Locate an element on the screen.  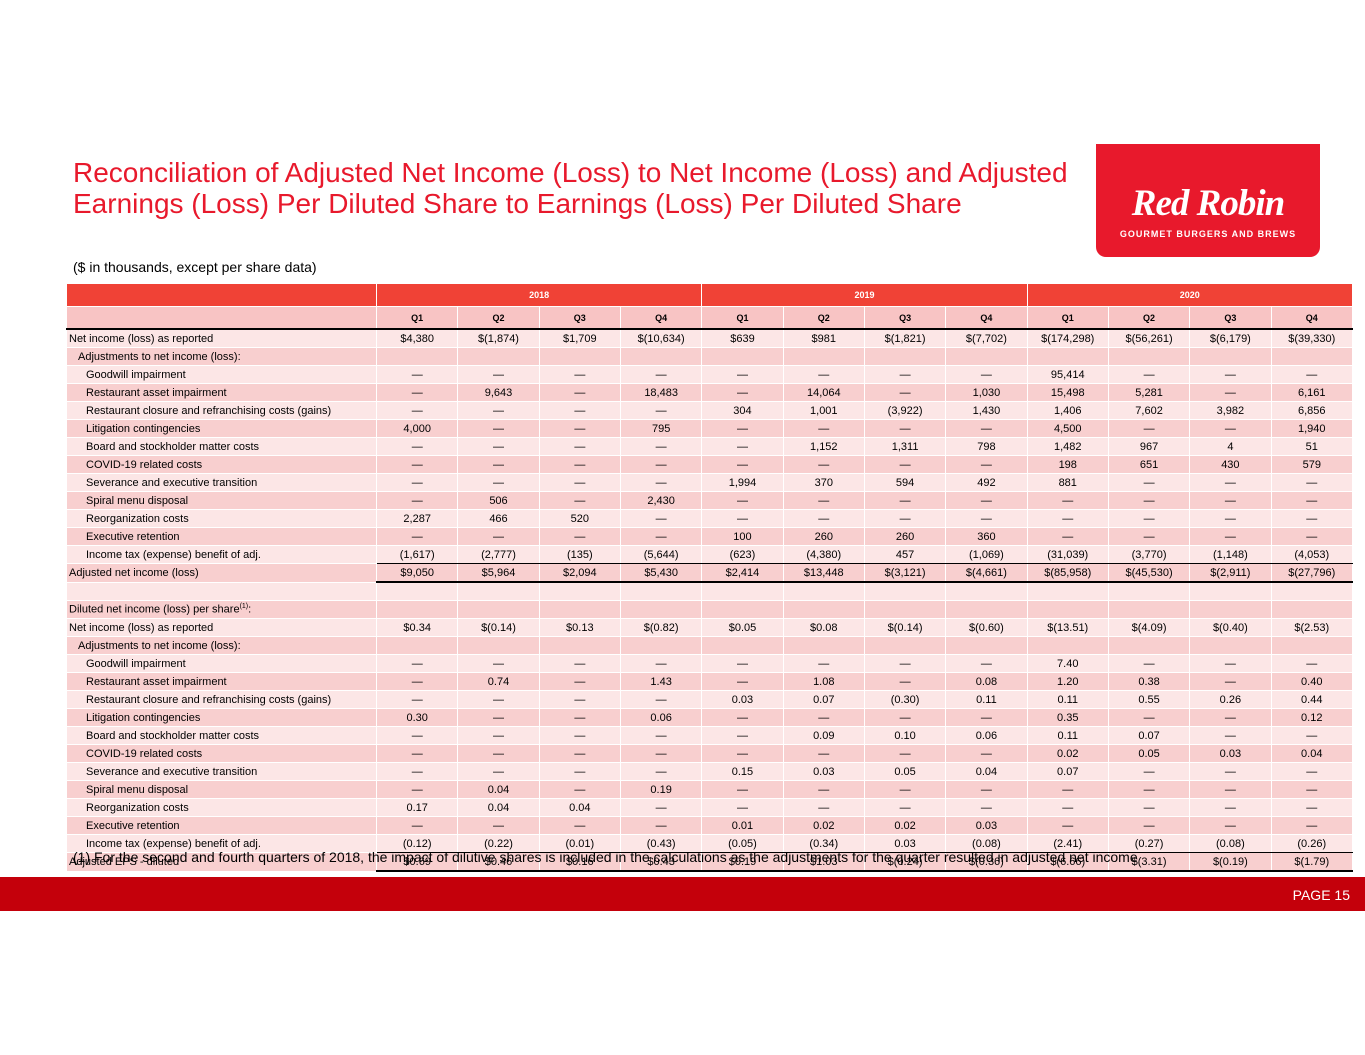
value-cell: 0.35 is located at coordinates (1067, 717).